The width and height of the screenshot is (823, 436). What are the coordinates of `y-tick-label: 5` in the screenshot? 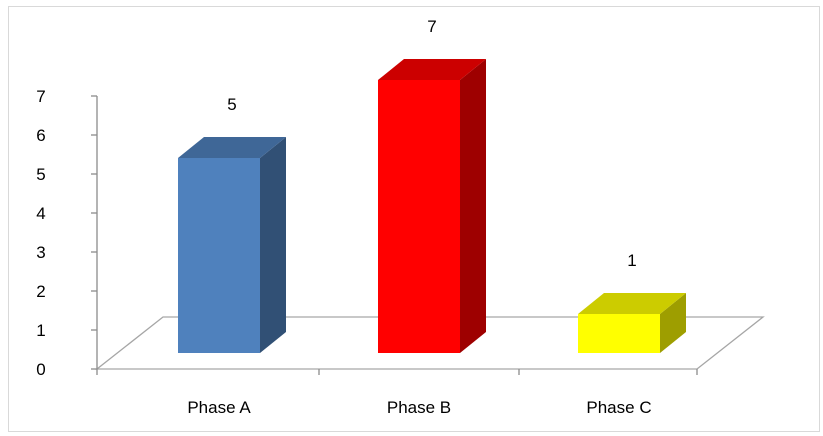 It's located at (40, 174).